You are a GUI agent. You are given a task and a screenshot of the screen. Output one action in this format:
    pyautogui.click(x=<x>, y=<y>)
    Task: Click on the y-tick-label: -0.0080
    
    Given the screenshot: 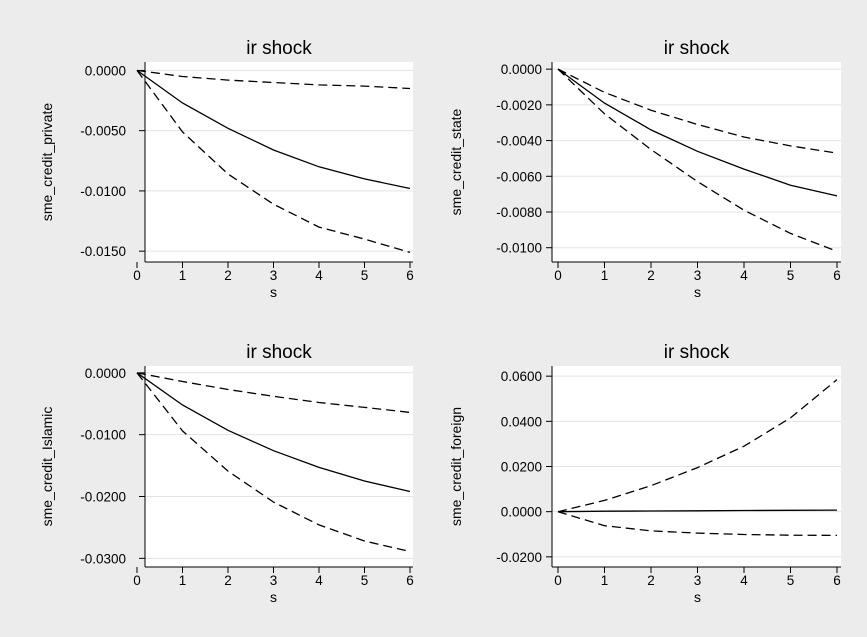 What is the action you would take?
    pyautogui.click(x=519, y=212)
    